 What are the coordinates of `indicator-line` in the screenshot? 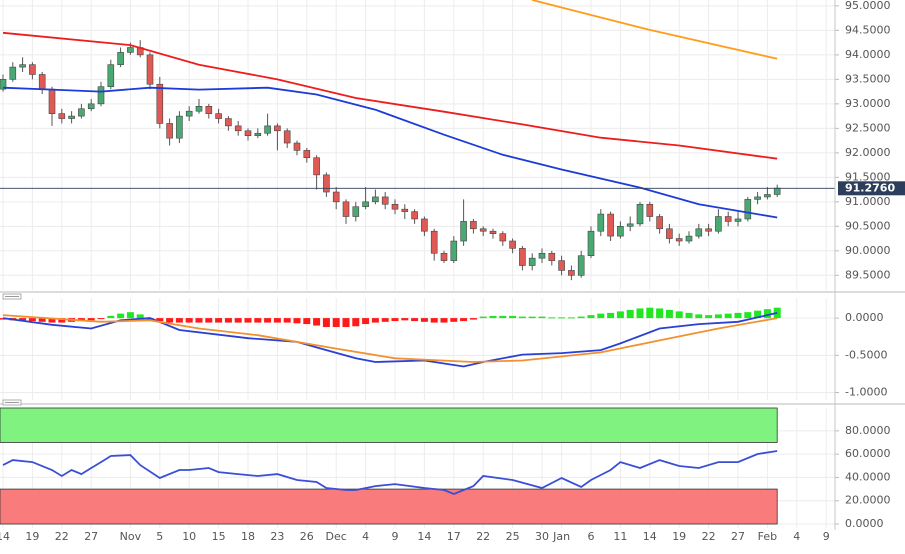 It's located at (390, 472).